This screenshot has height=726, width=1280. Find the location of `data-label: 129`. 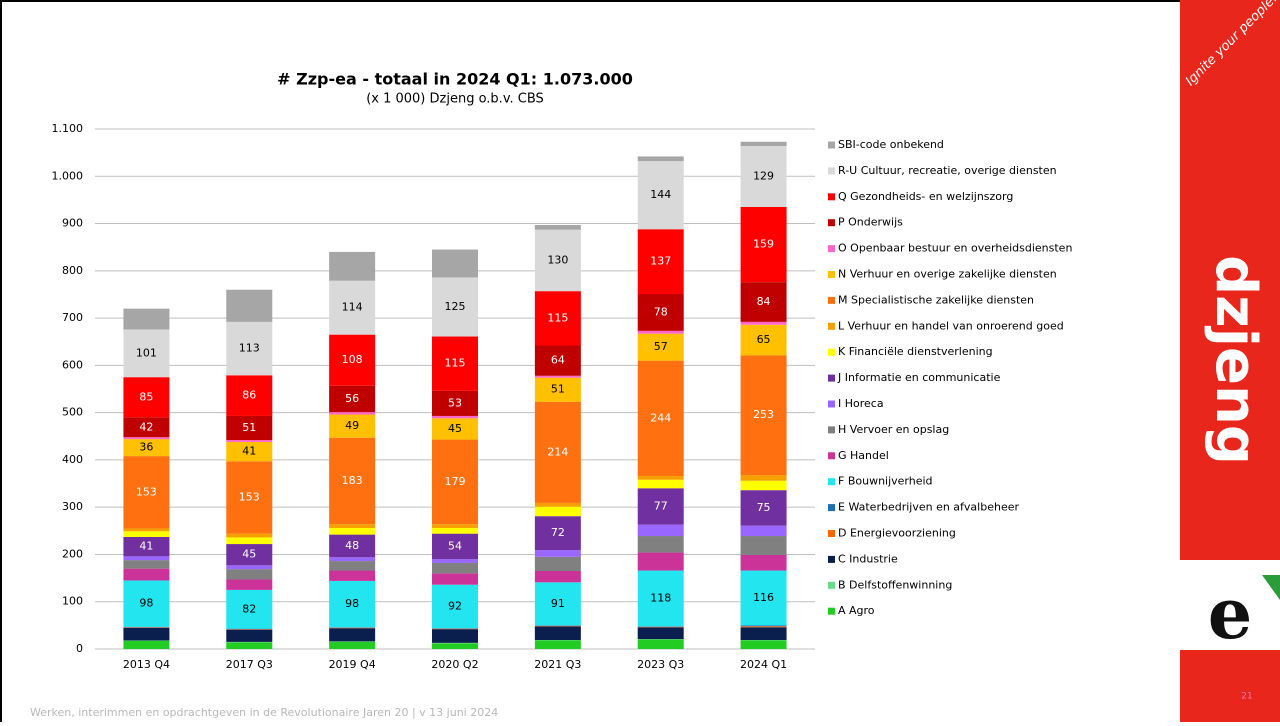

data-label: 129 is located at coordinates (763, 176).